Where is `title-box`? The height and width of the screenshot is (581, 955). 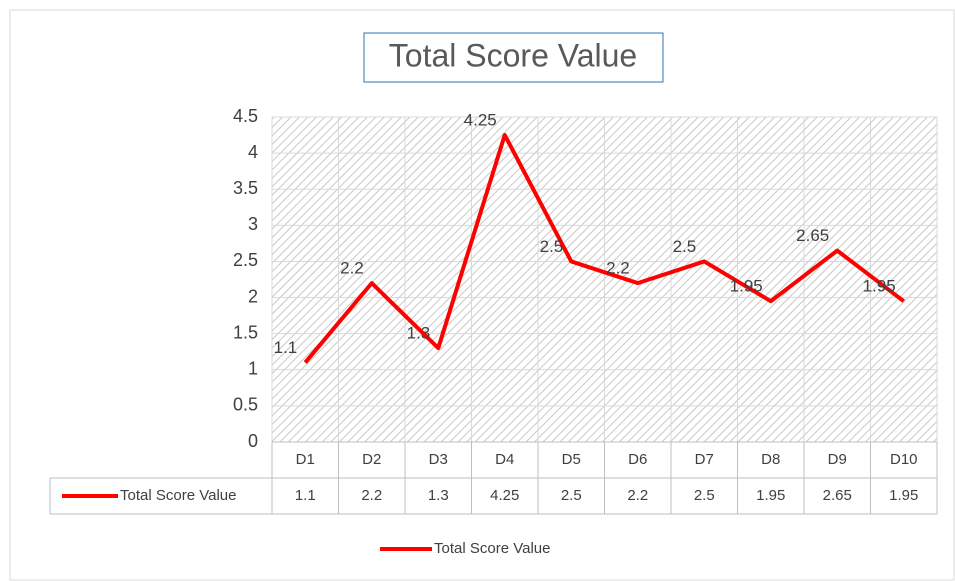 title-box is located at coordinates (513, 57).